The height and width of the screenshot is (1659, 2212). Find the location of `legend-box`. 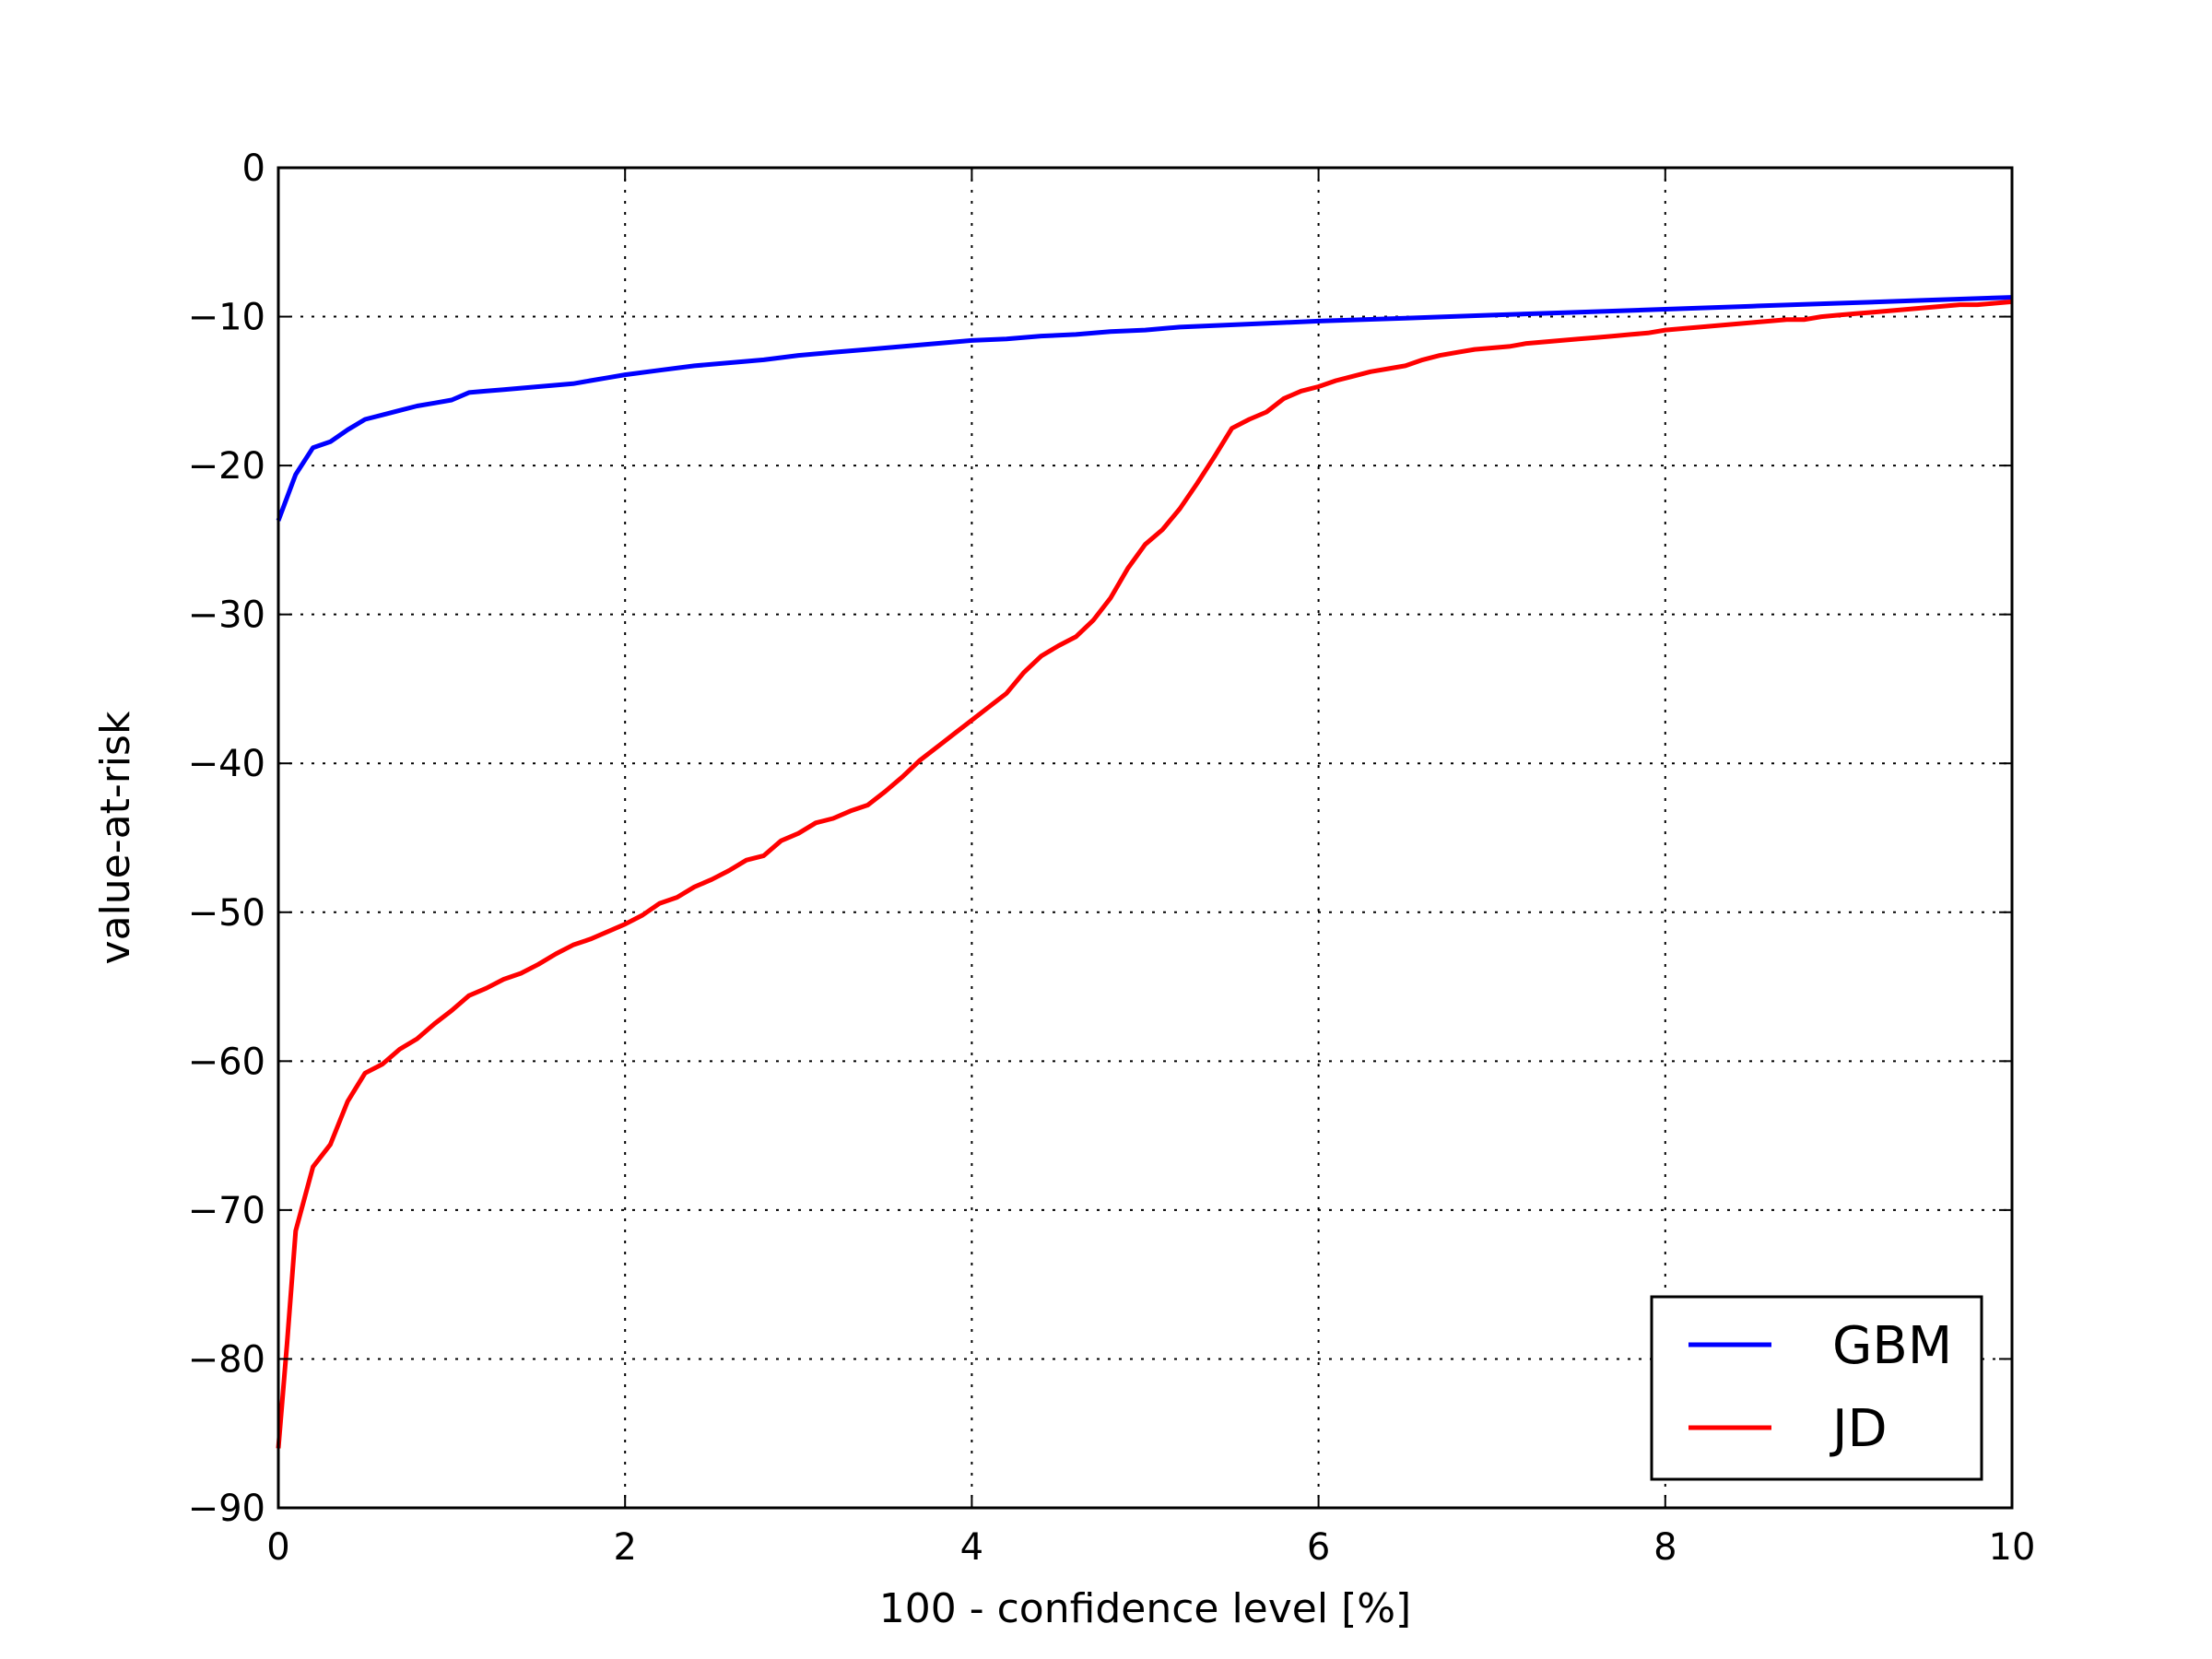

legend-box is located at coordinates (1816, 1388).